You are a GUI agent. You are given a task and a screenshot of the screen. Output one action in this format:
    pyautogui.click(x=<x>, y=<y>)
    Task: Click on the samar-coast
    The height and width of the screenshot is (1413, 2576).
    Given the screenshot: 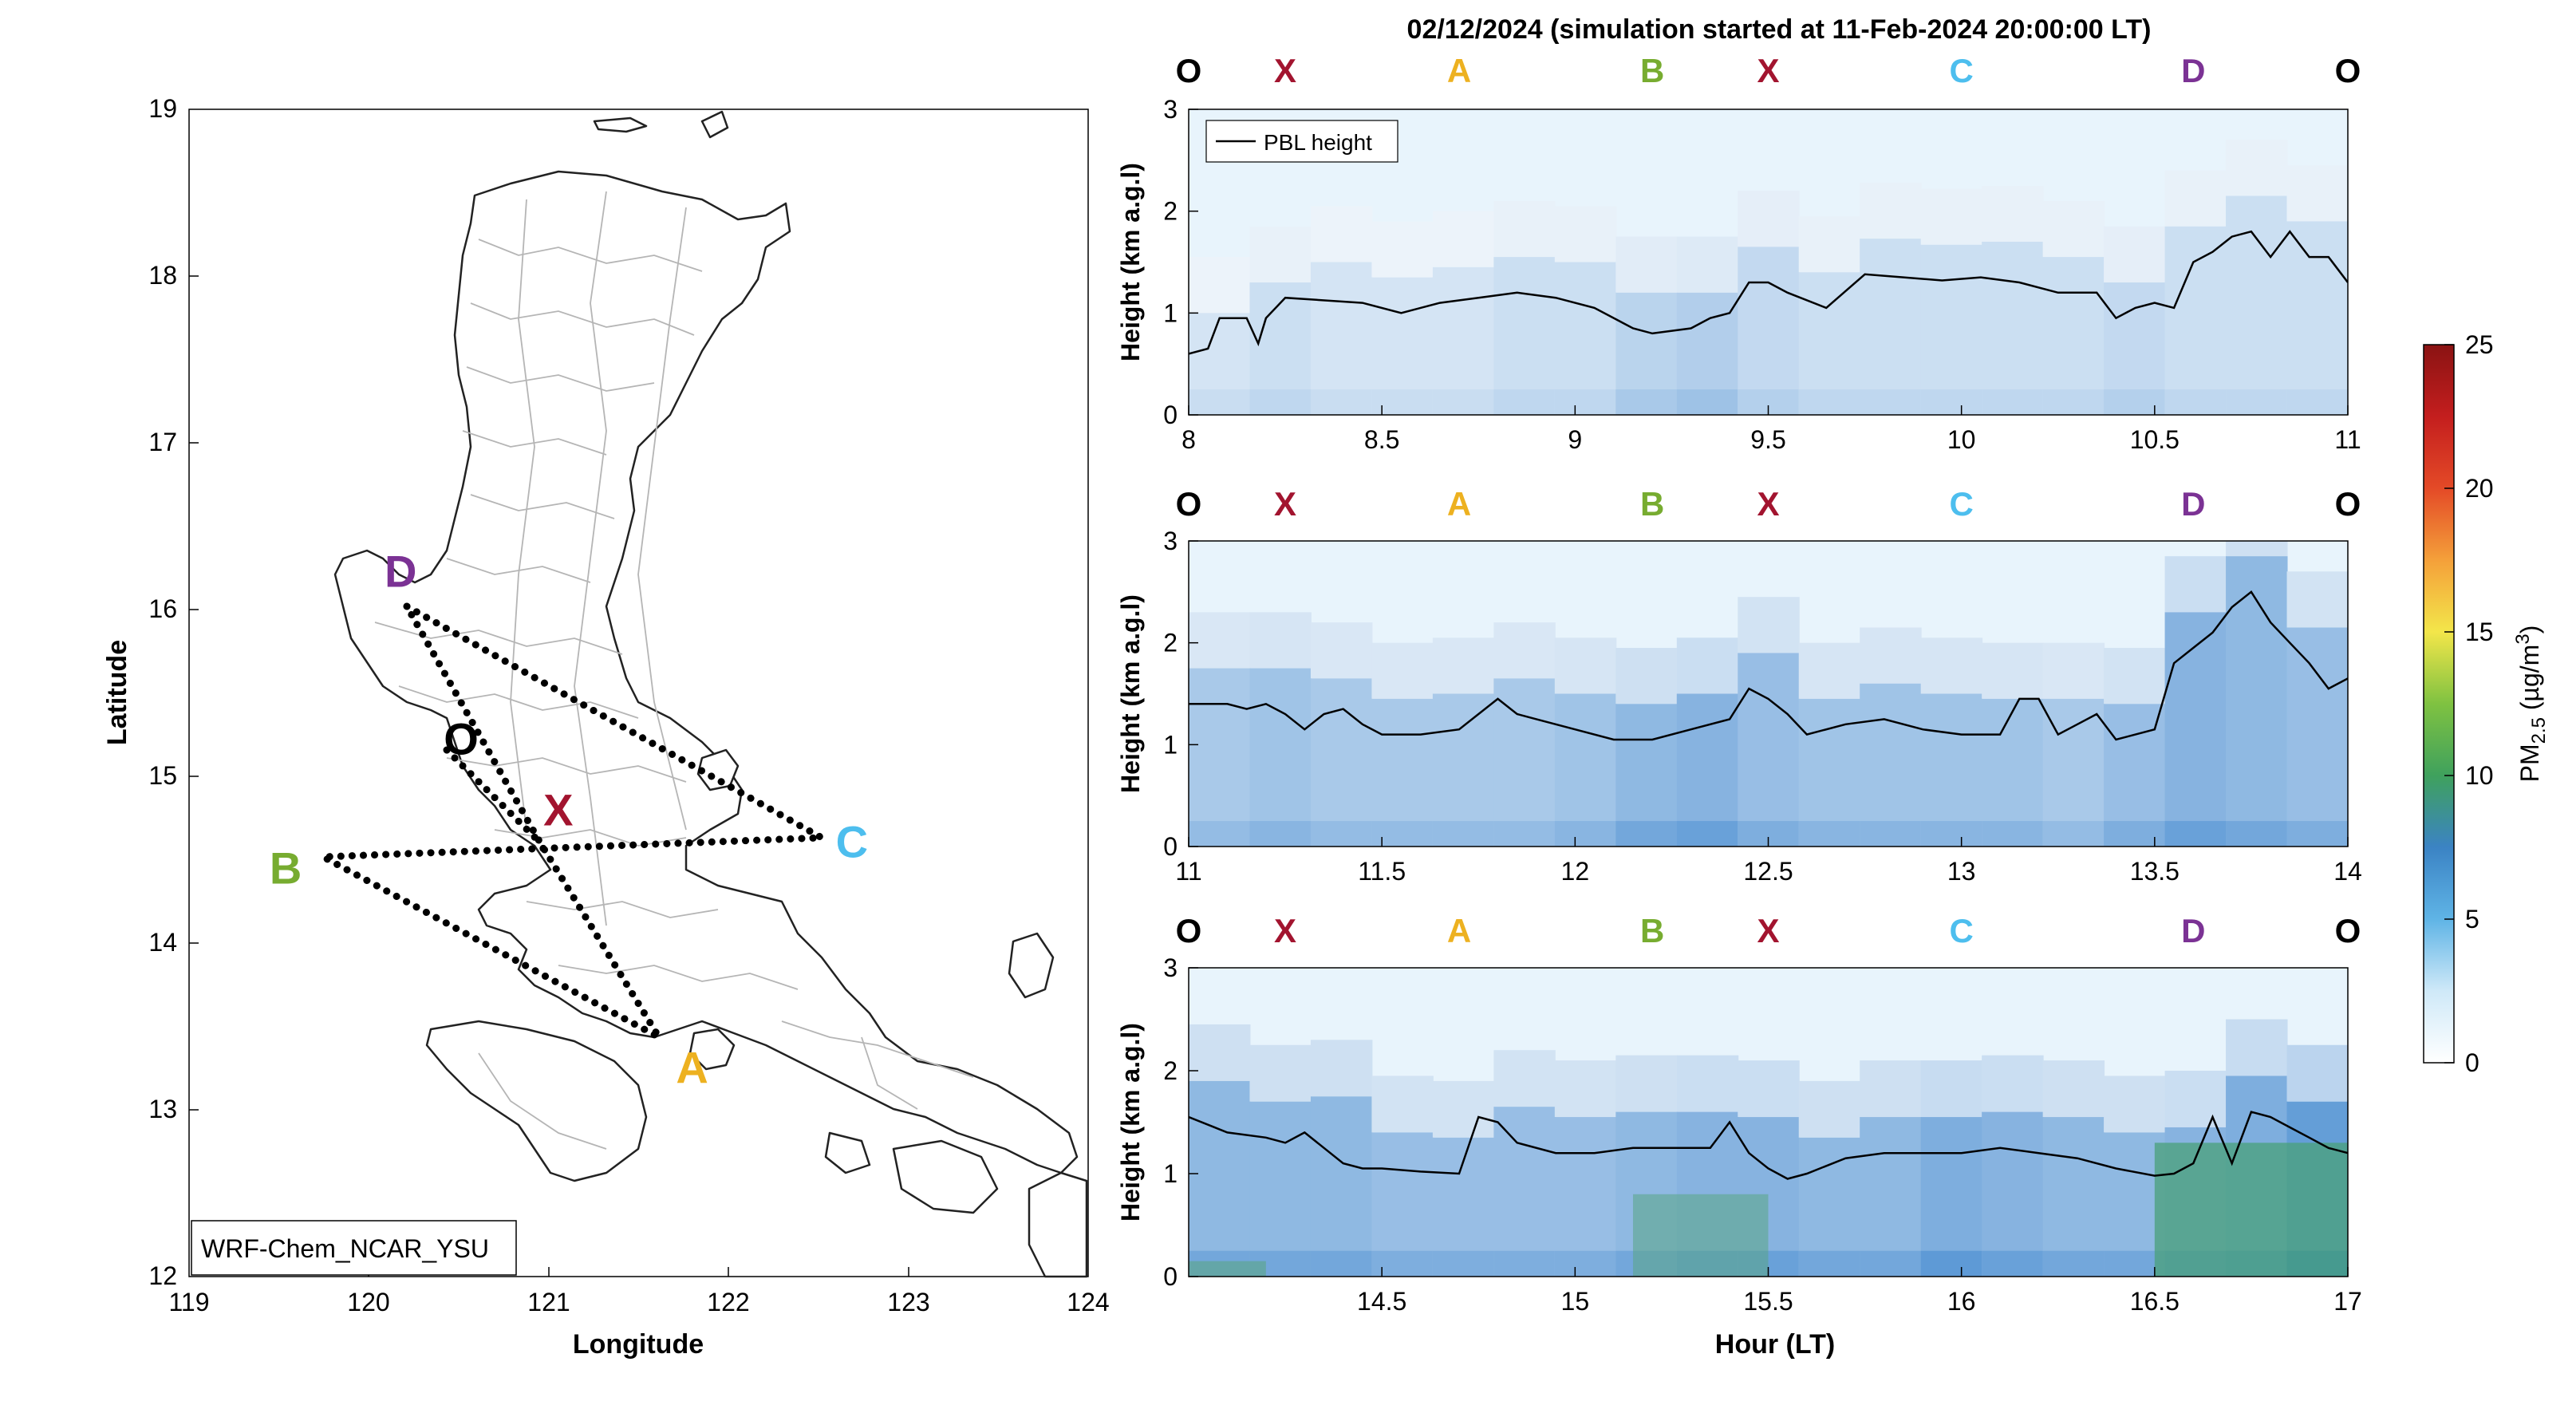 What is the action you would take?
    pyautogui.click(x=1058, y=1224)
    